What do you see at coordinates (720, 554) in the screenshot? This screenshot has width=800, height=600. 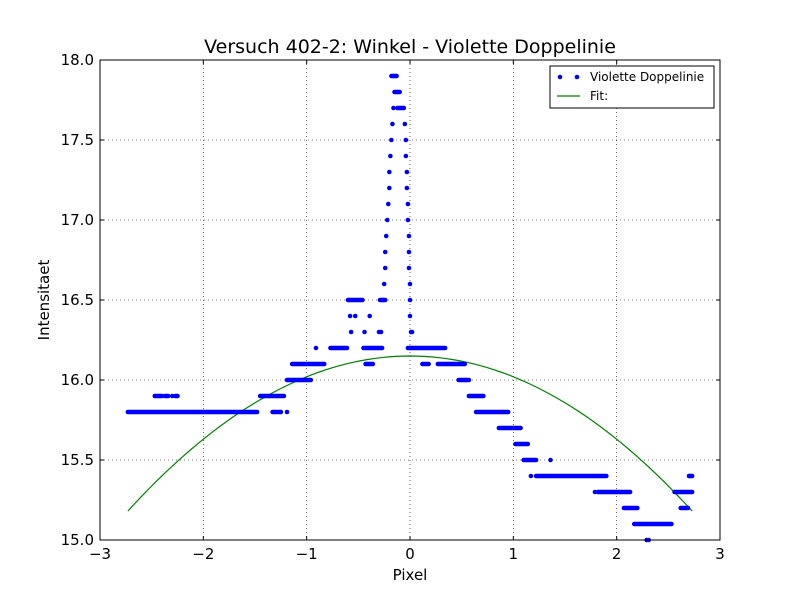 I see `x-tick-label: 3` at bounding box center [720, 554].